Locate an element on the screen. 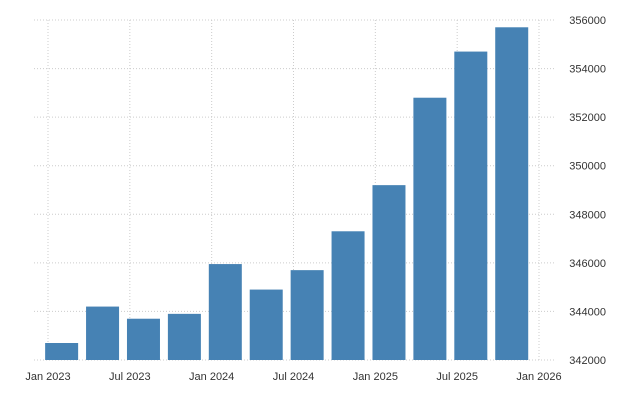 Image resolution: width=640 pixels, height=400 pixels. y-tick-label: 354000 is located at coordinates (587, 70).